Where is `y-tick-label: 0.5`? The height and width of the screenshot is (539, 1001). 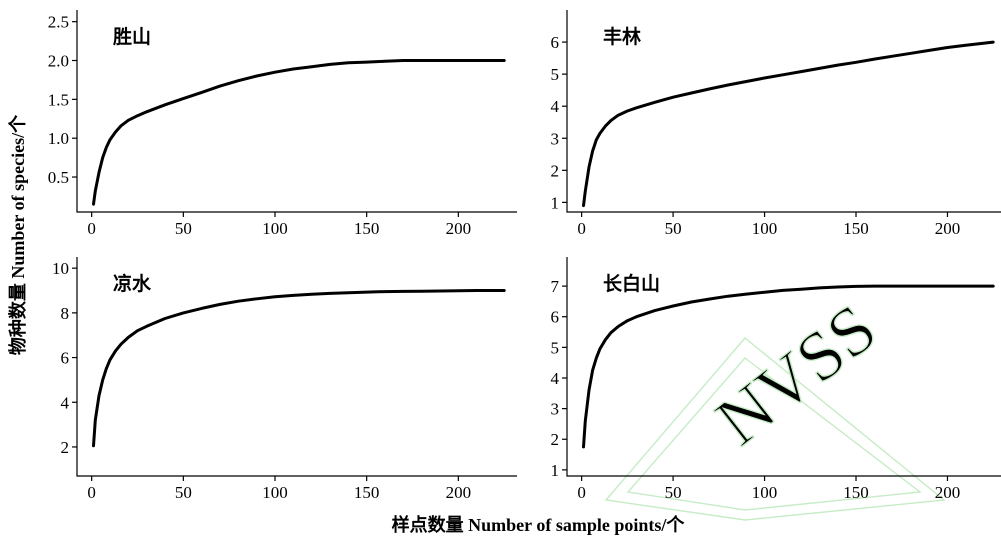
y-tick-label: 0.5 is located at coordinates (58, 177).